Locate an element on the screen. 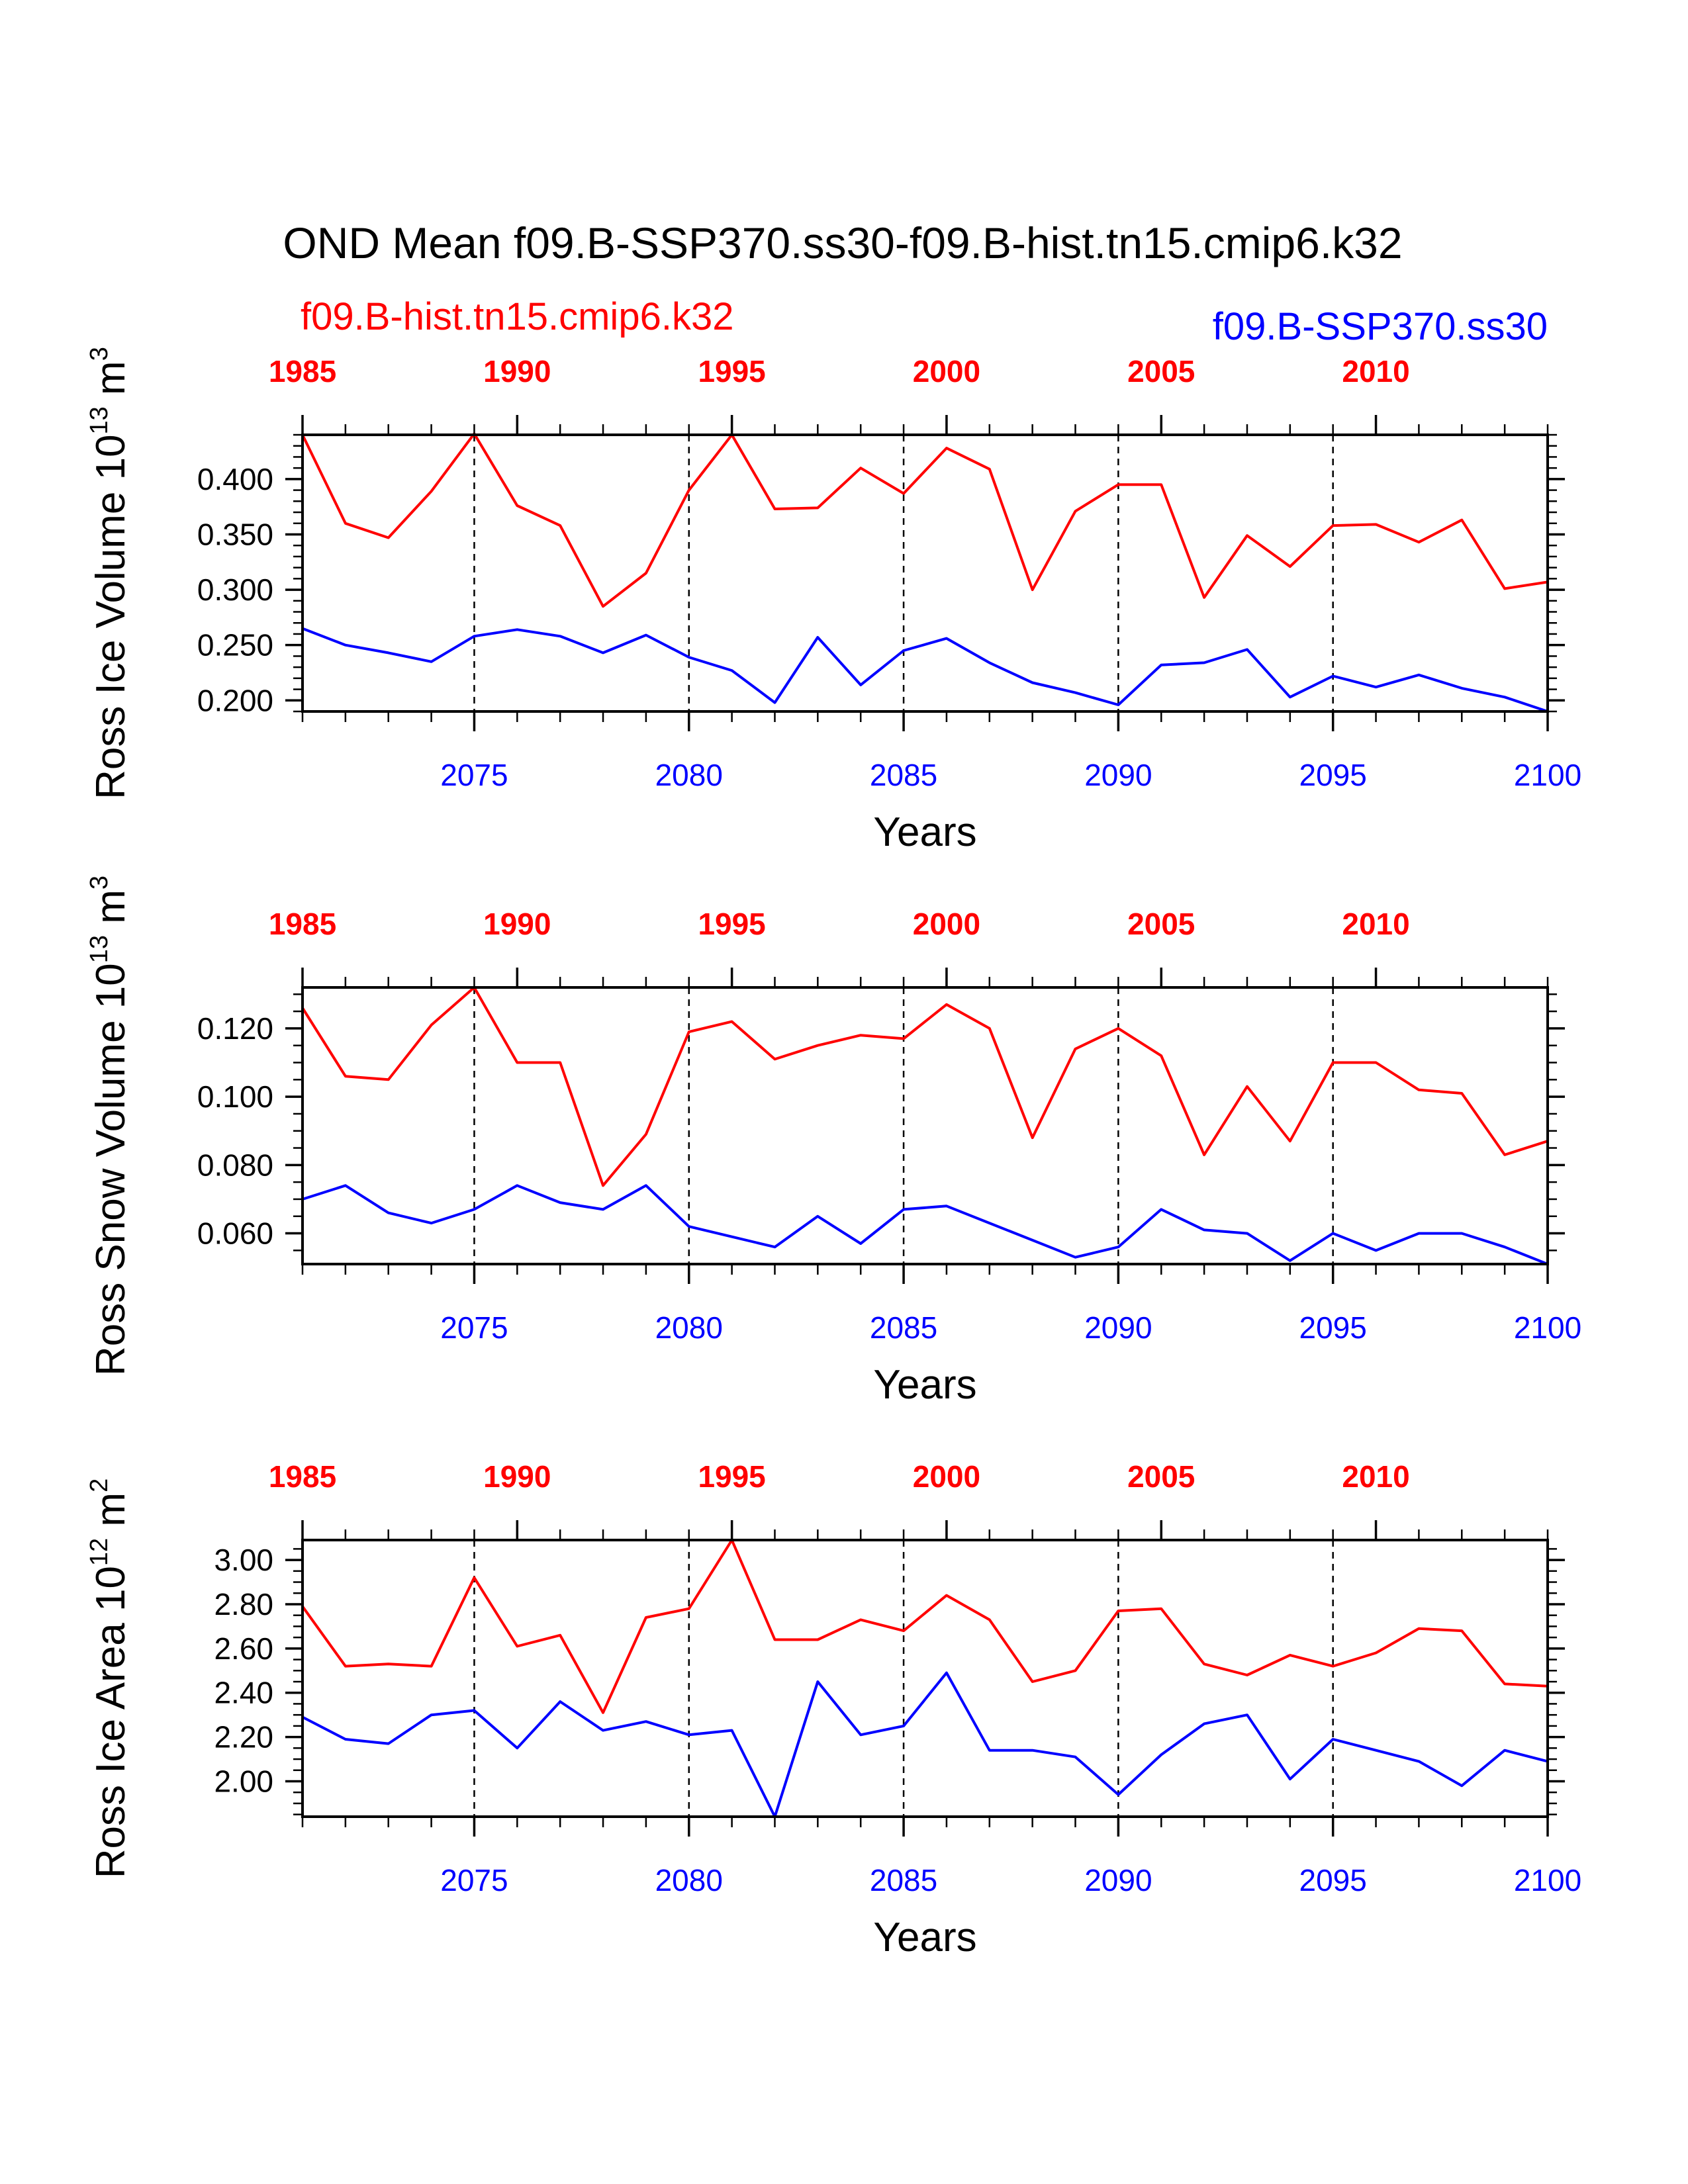 The height and width of the screenshot is (2184, 1688). y-tick-label: 2.80 is located at coordinates (243, 1604).